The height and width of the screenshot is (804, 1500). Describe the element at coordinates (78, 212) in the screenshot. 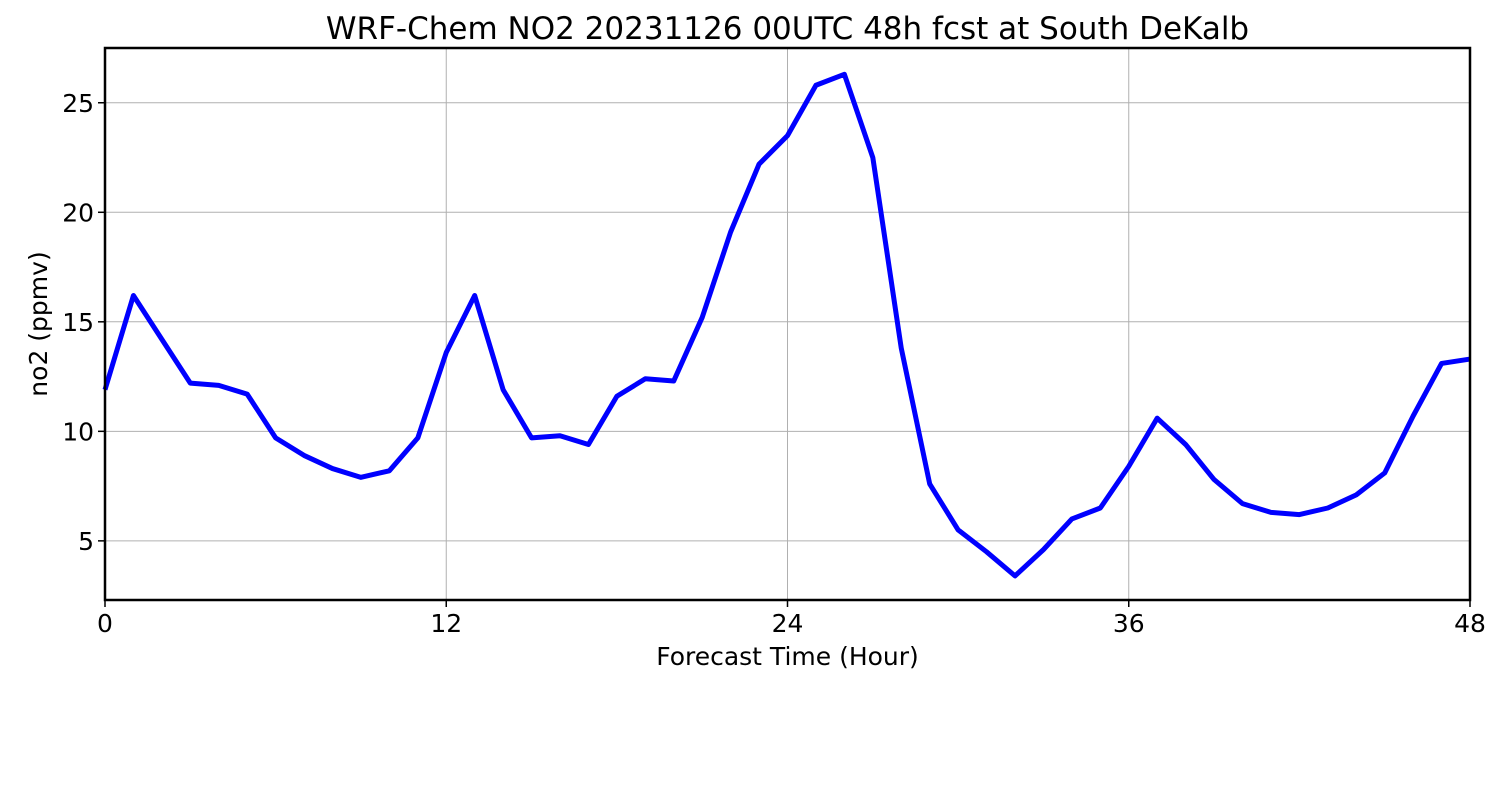

I see `y-tick-label: 20` at that location.